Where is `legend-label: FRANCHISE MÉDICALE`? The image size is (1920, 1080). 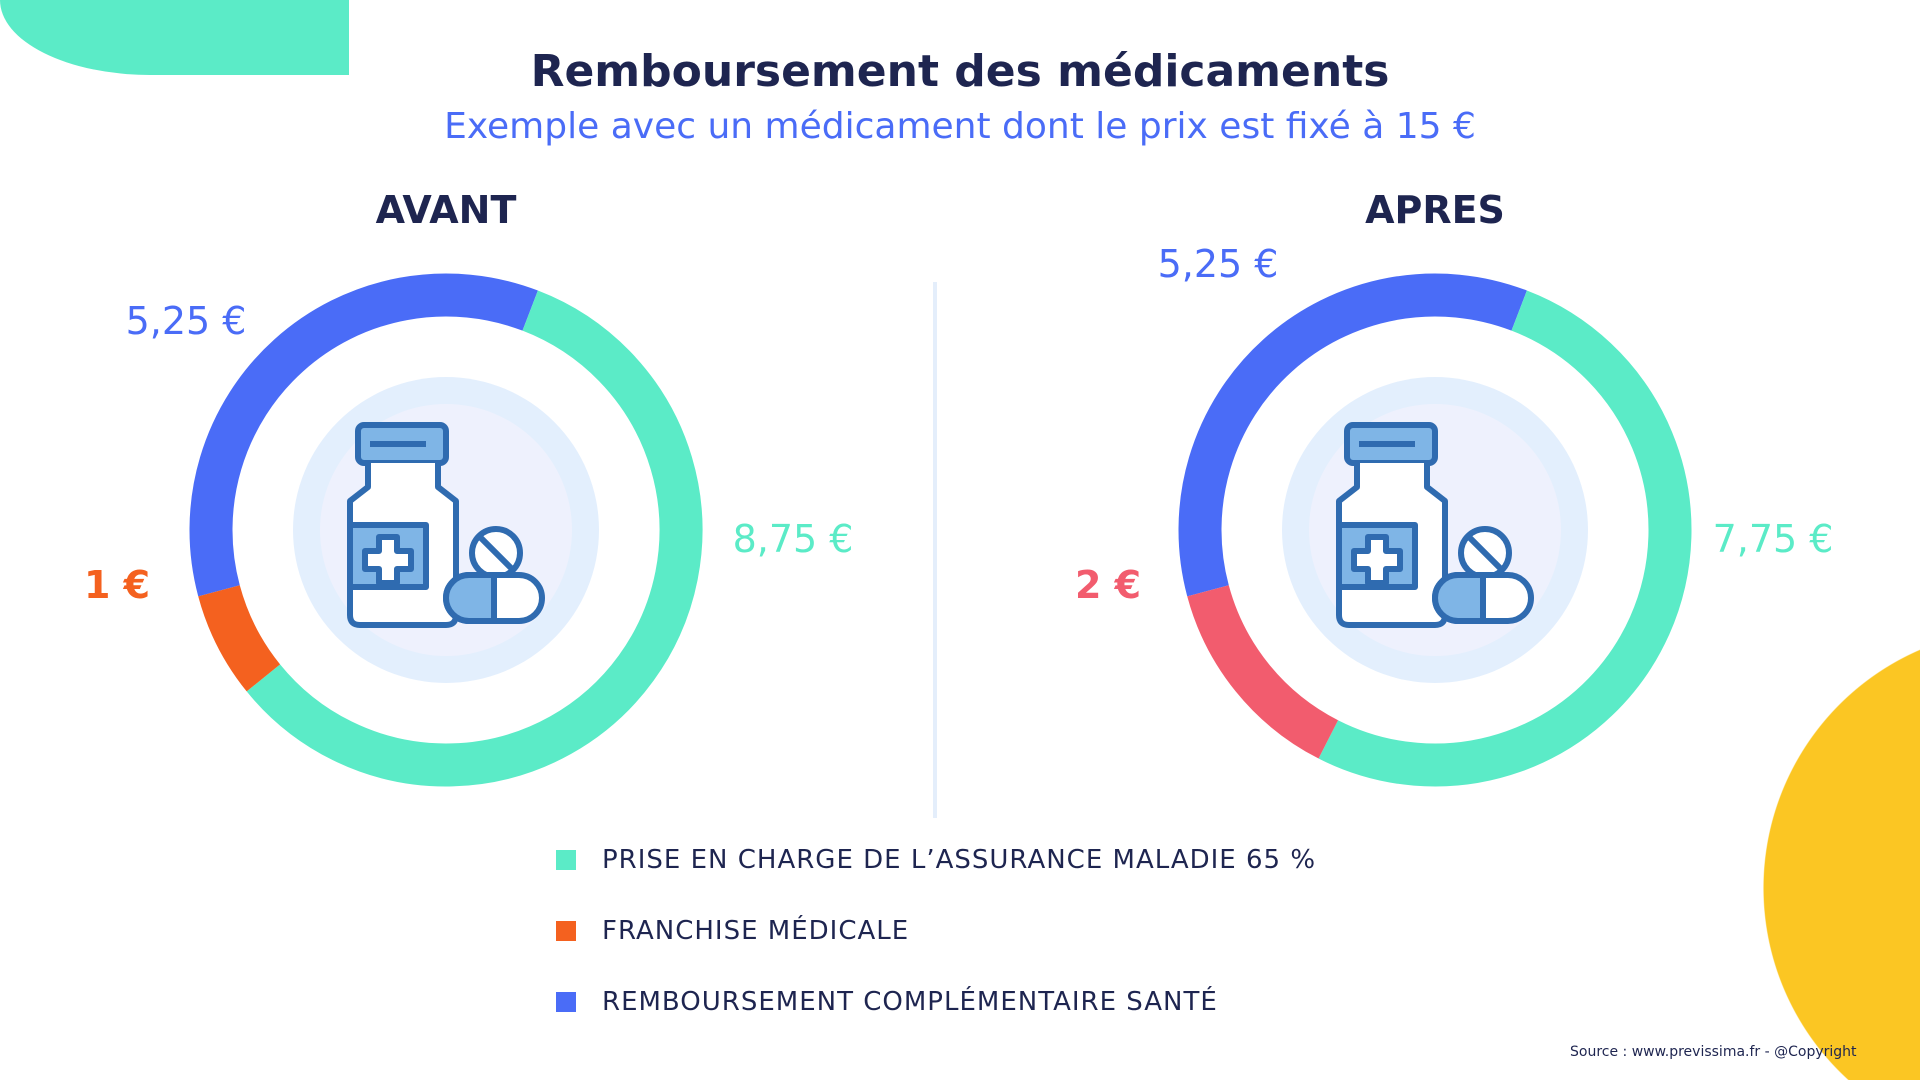 legend-label: FRANCHISE MÉDICALE is located at coordinates (756, 931).